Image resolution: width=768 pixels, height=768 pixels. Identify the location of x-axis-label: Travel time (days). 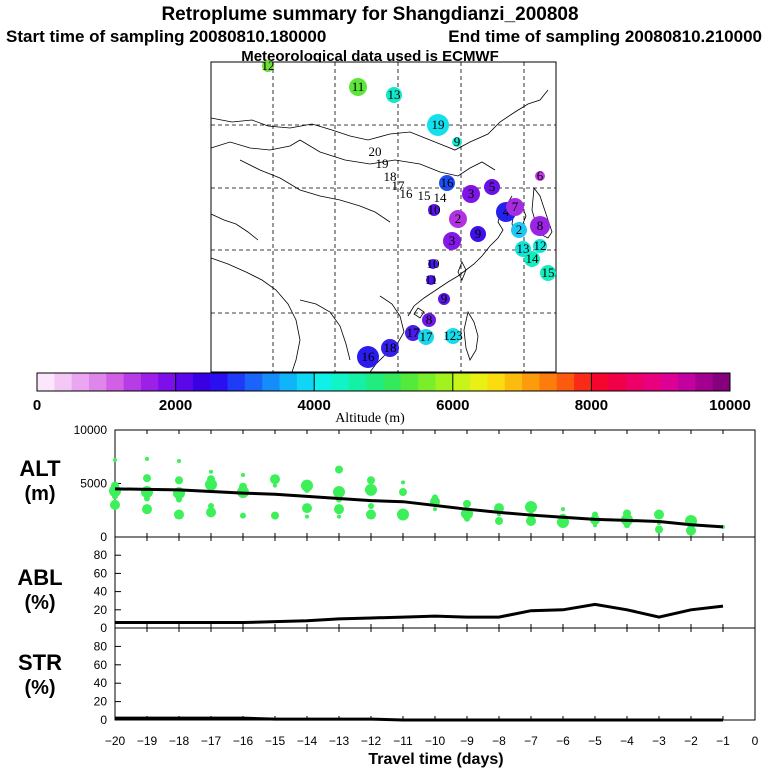
(435, 759).